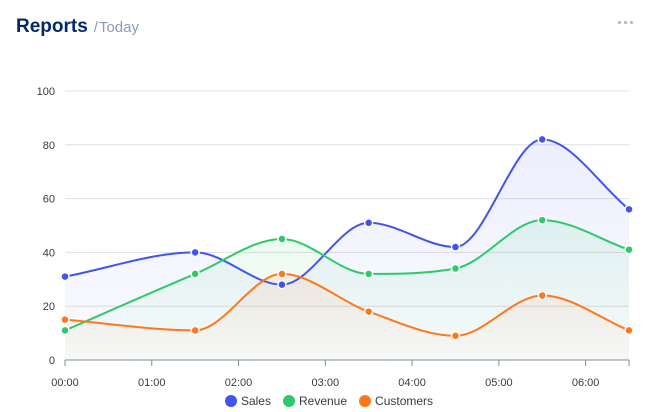  I want to click on y-tick-label: 100, so click(46, 92).